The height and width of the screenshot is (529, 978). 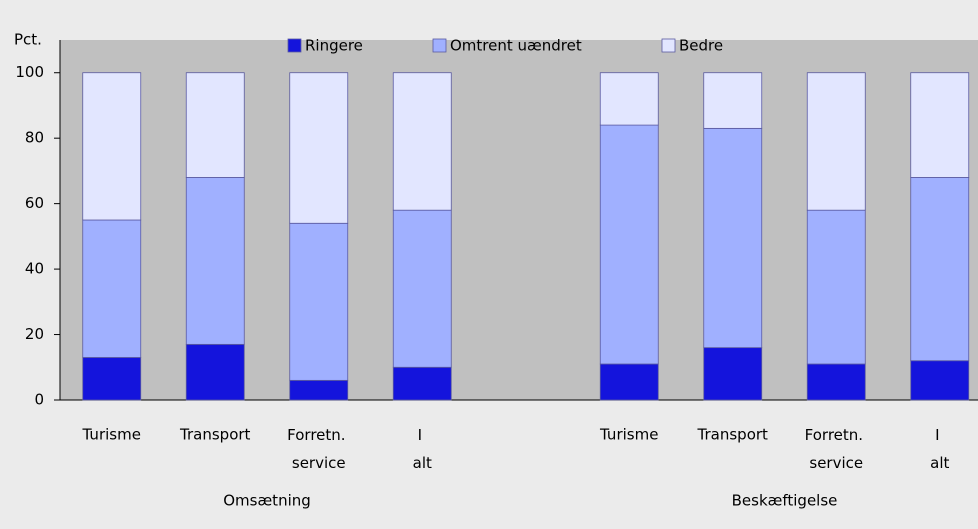 What do you see at coordinates (516, 46) in the screenshot?
I see `legend-label: Omtrent uændret` at bounding box center [516, 46].